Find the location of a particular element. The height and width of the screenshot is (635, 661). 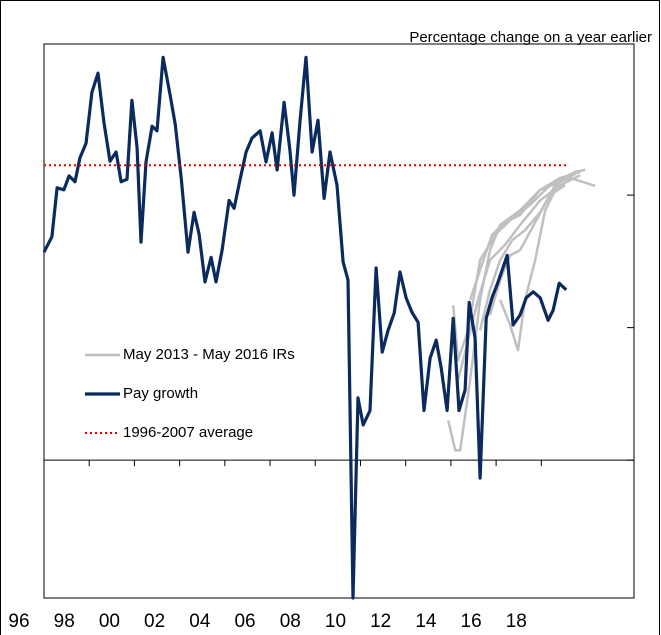

legend-label: May 2013 - May 2016 IRs is located at coordinates (209, 354).